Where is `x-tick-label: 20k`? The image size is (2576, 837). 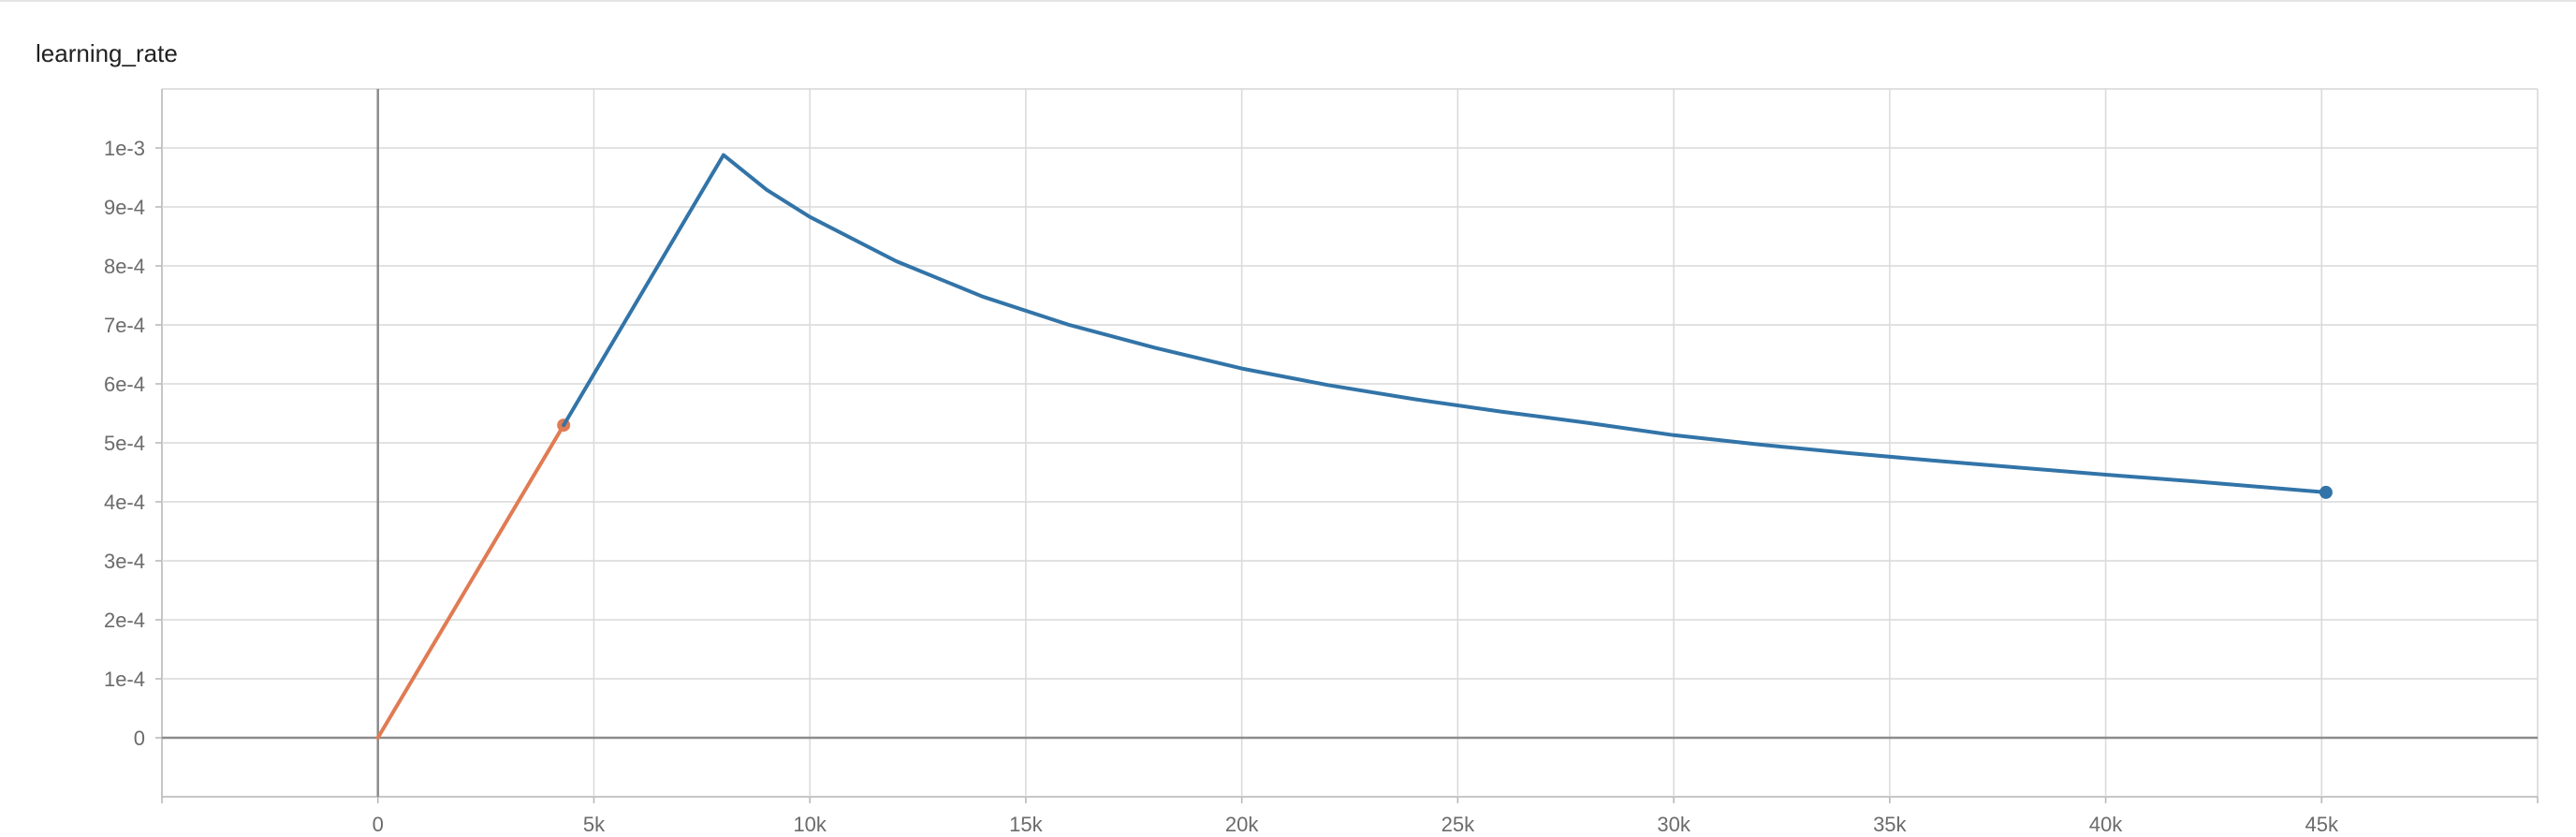
x-tick-label: 20k is located at coordinates (1242, 825).